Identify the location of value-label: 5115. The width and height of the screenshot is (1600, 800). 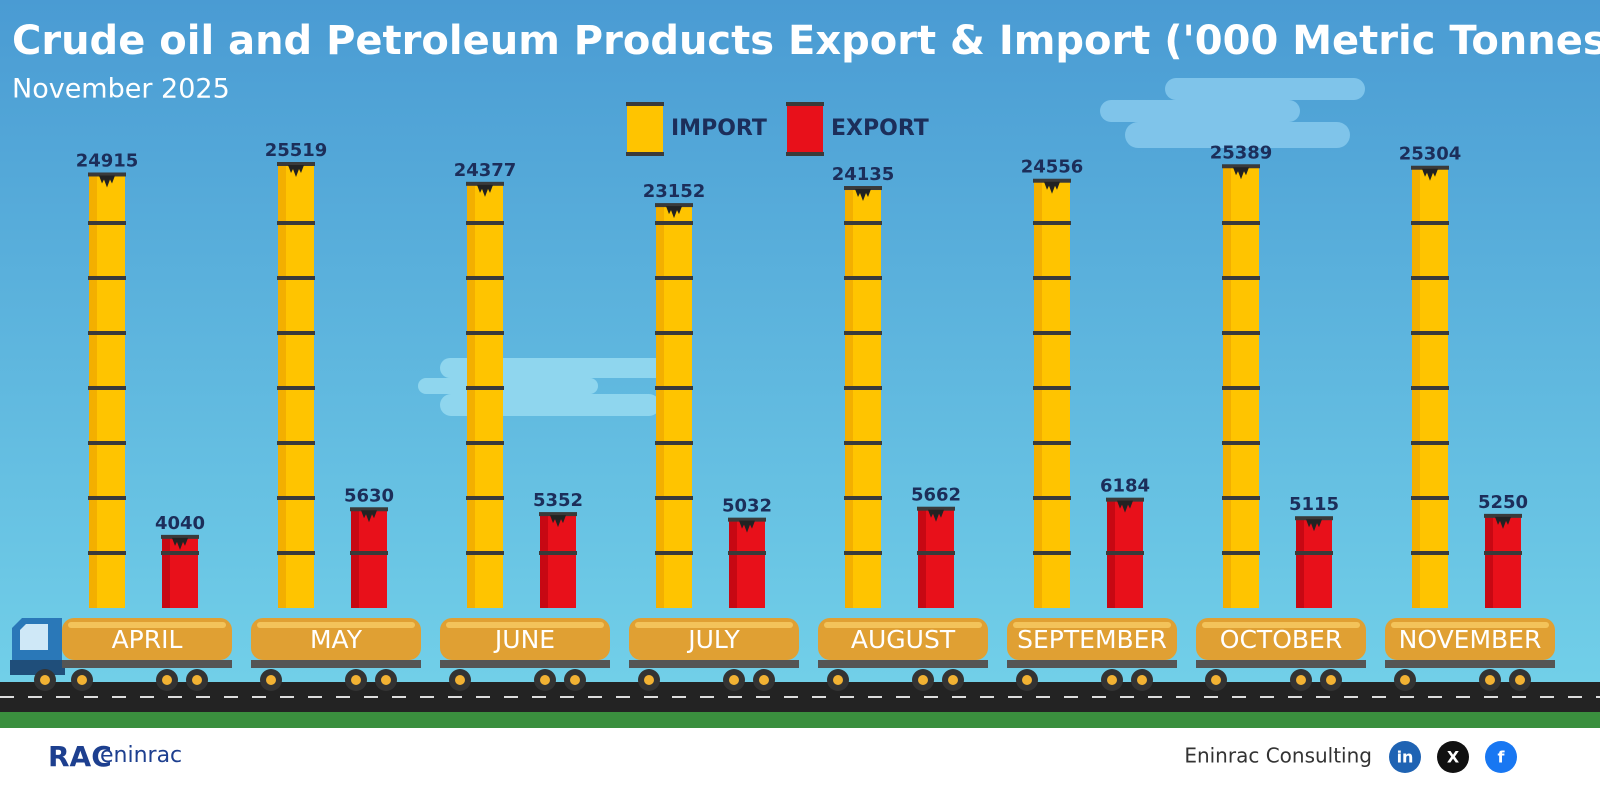
(1314, 504).